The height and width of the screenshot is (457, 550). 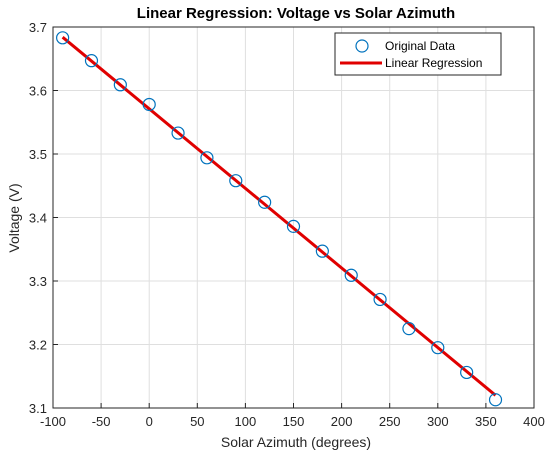 What do you see at coordinates (38, 345) in the screenshot?
I see `y-tick-label: 3.2` at bounding box center [38, 345].